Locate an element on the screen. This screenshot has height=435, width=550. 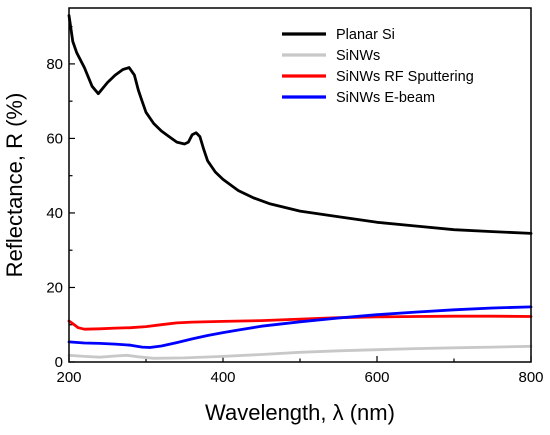
y-tick-label: 40 is located at coordinates (54, 213).